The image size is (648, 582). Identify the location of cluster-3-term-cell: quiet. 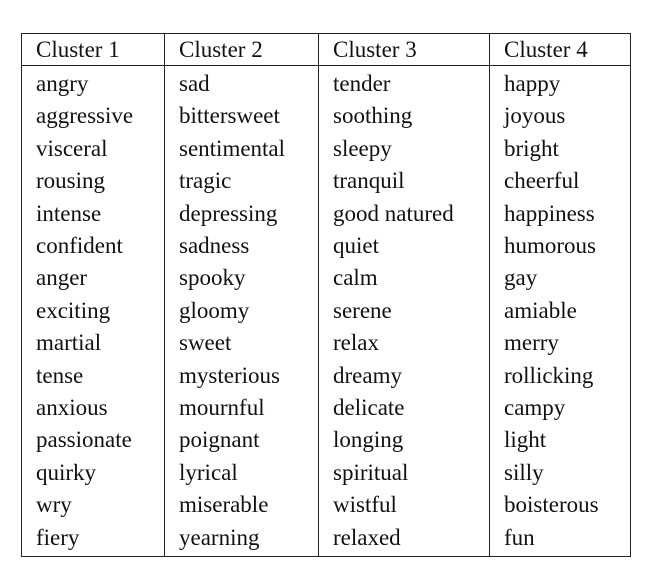
(404, 246).